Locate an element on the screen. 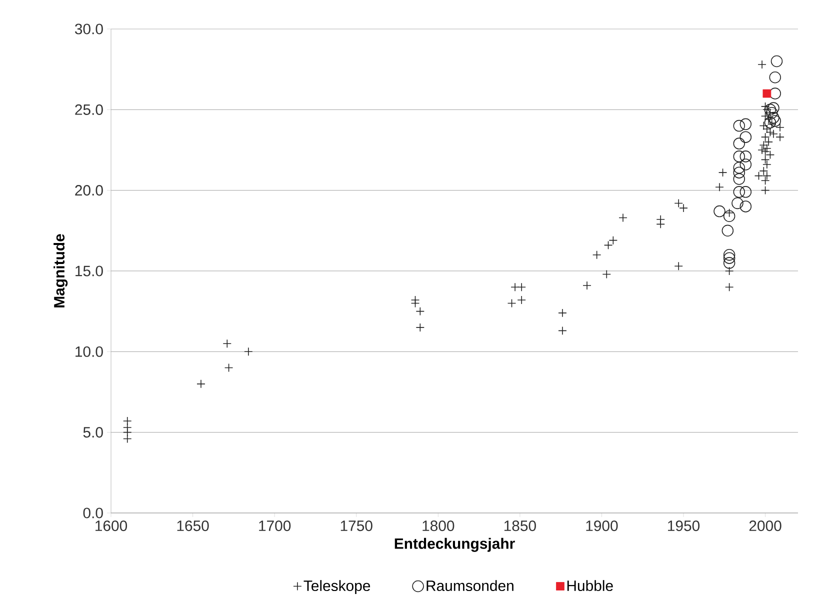 The height and width of the screenshot is (609, 816). x-tick-label: 2000 is located at coordinates (765, 526).